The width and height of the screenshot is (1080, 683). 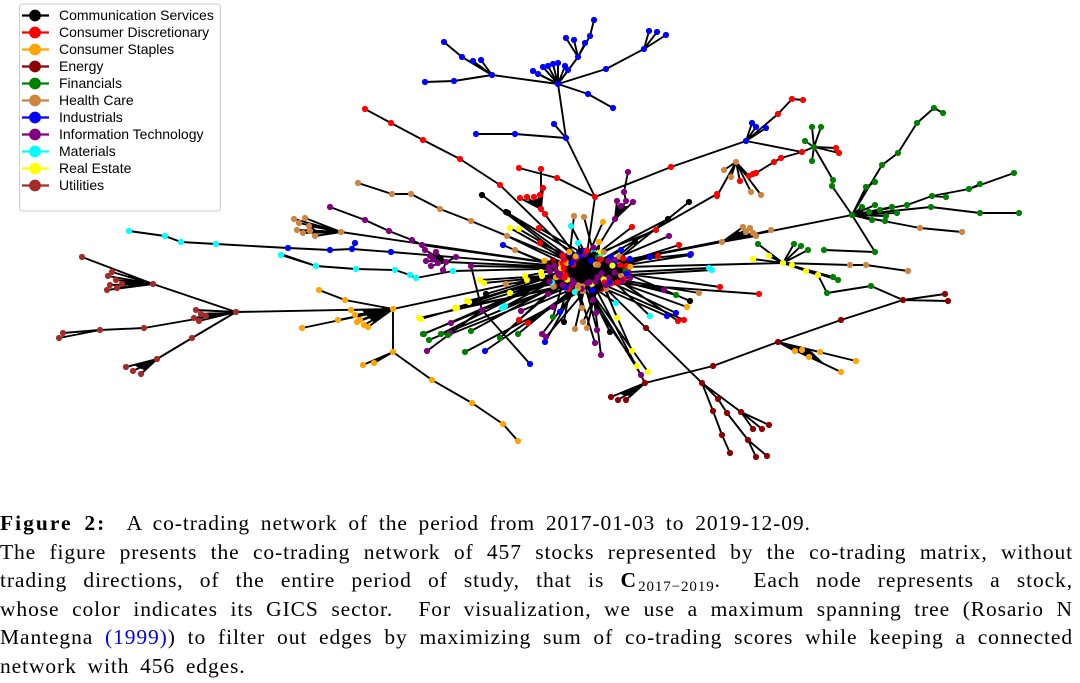 What do you see at coordinates (136, 15) in the screenshot?
I see `svg-text: Communication Services` at bounding box center [136, 15].